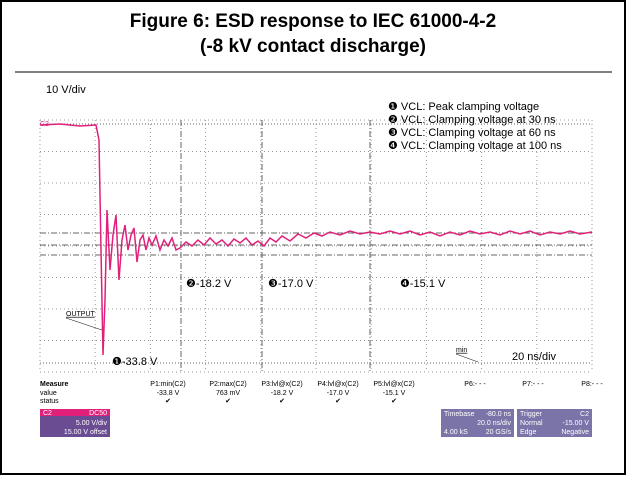  Describe the element at coordinates (291, 284) in the screenshot. I see `annotation: ❸-17.0 V` at that location.